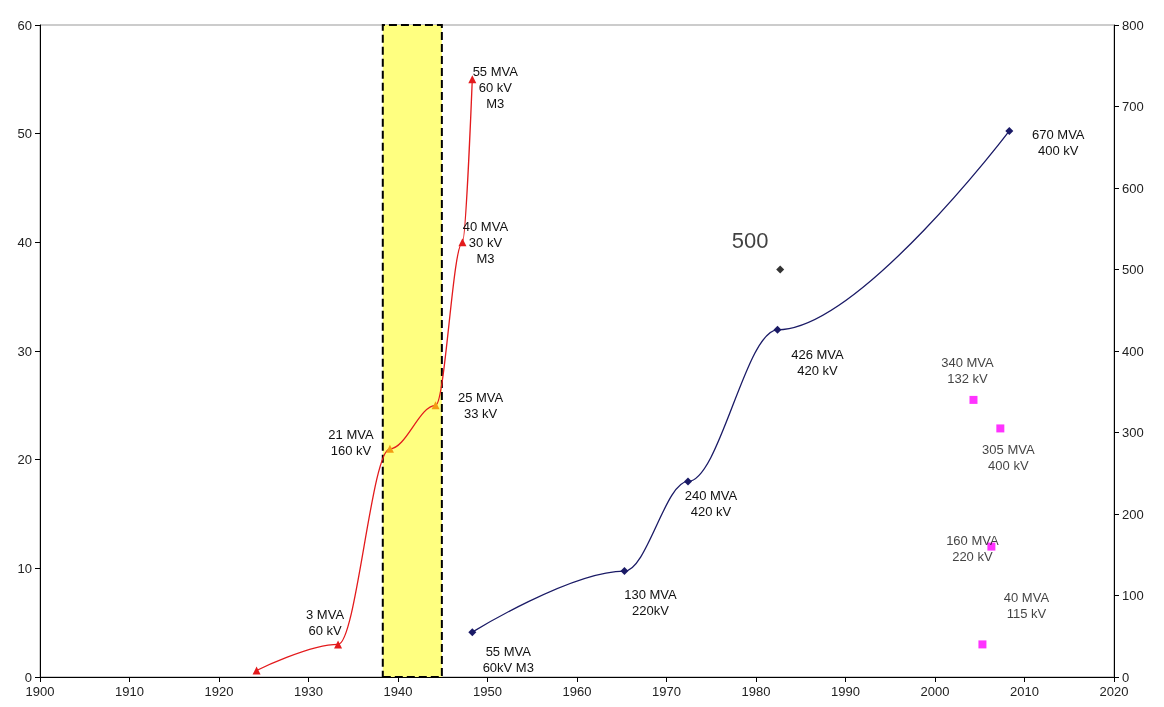  What do you see at coordinates (24, 351) in the screenshot?
I see `y-tick-label: 30` at bounding box center [24, 351].